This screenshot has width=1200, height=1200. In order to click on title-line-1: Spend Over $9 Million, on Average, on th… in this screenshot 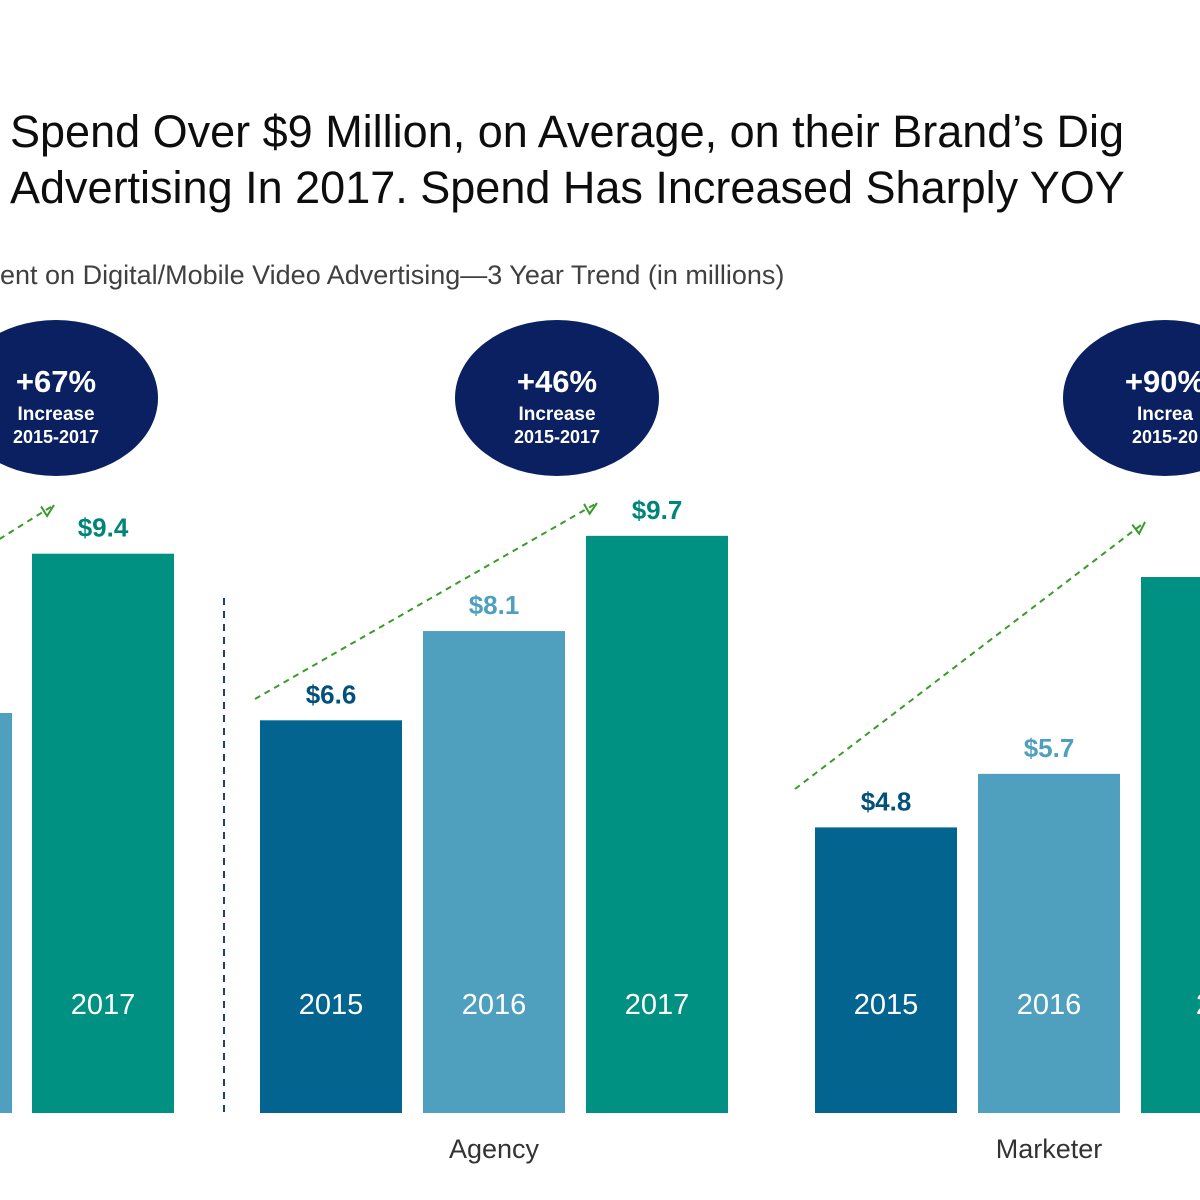, I will do `click(567, 131)`.